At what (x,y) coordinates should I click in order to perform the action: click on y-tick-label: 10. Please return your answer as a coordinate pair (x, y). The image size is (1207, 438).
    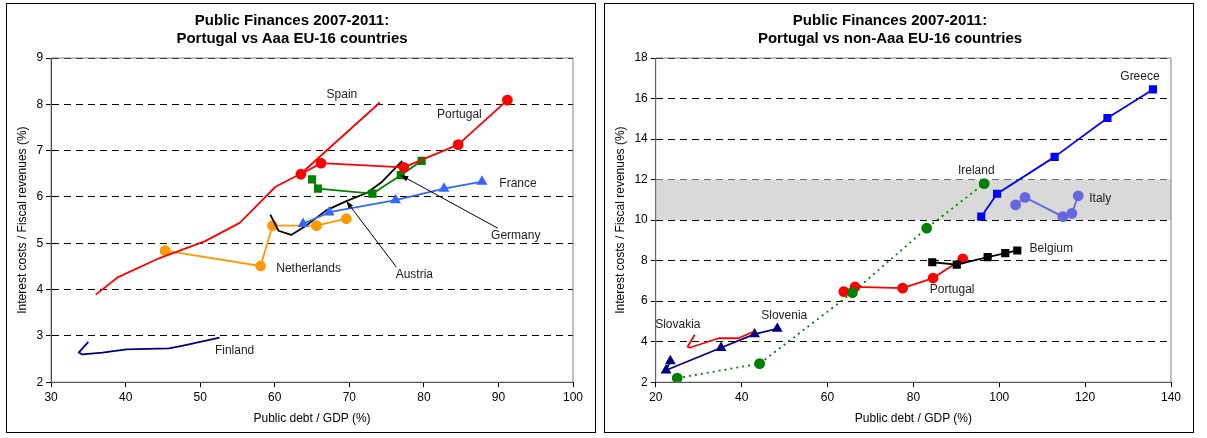
    Looking at the image, I should click on (641, 219).